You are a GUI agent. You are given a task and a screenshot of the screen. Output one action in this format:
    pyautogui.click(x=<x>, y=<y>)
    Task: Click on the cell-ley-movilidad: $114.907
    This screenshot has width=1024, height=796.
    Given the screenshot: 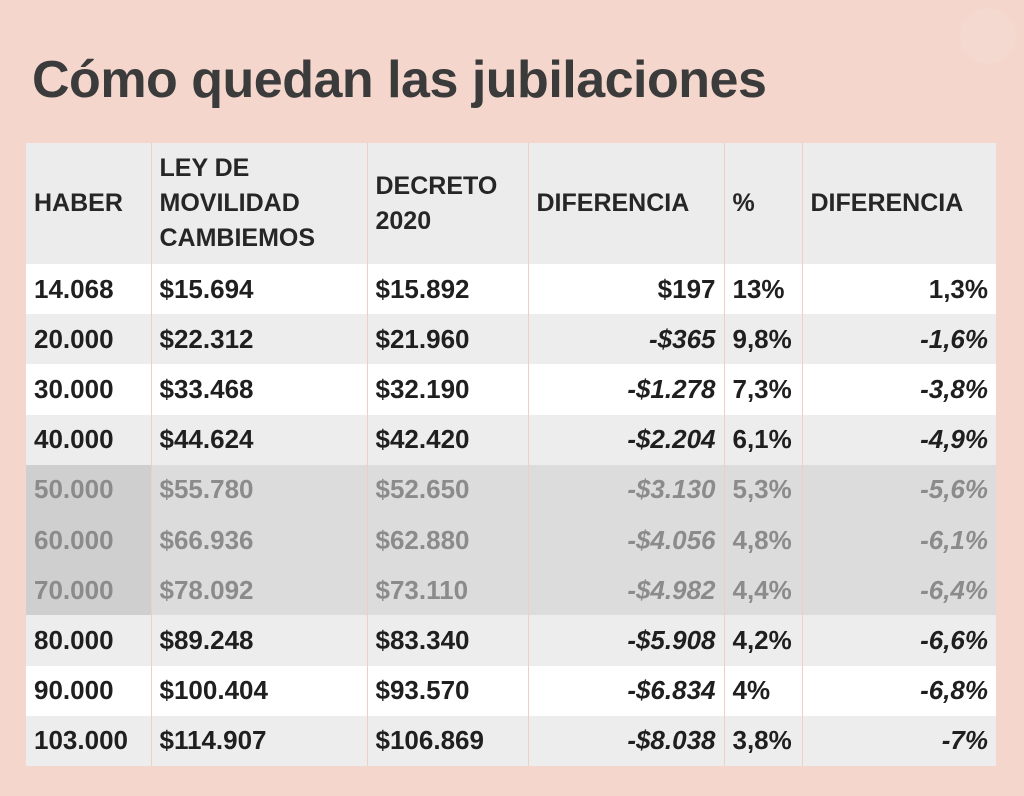 What is the action you would take?
    pyautogui.click(x=259, y=740)
    